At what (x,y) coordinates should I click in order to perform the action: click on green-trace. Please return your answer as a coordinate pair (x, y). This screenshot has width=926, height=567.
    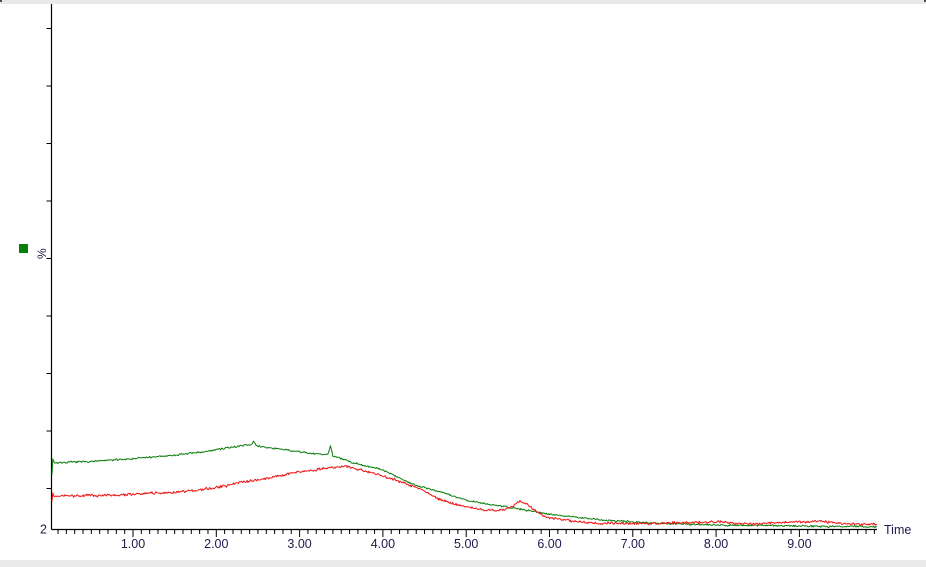
    Looking at the image, I should click on (464, 484).